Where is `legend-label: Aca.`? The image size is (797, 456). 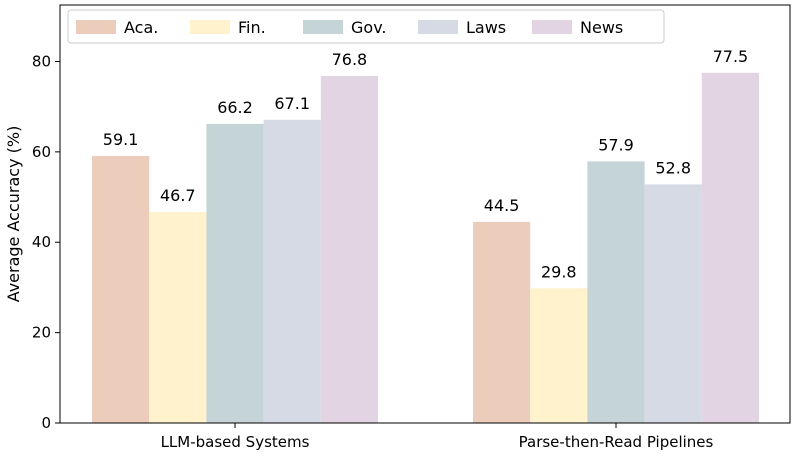 legend-label: Aca. is located at coordinates (141, 27).